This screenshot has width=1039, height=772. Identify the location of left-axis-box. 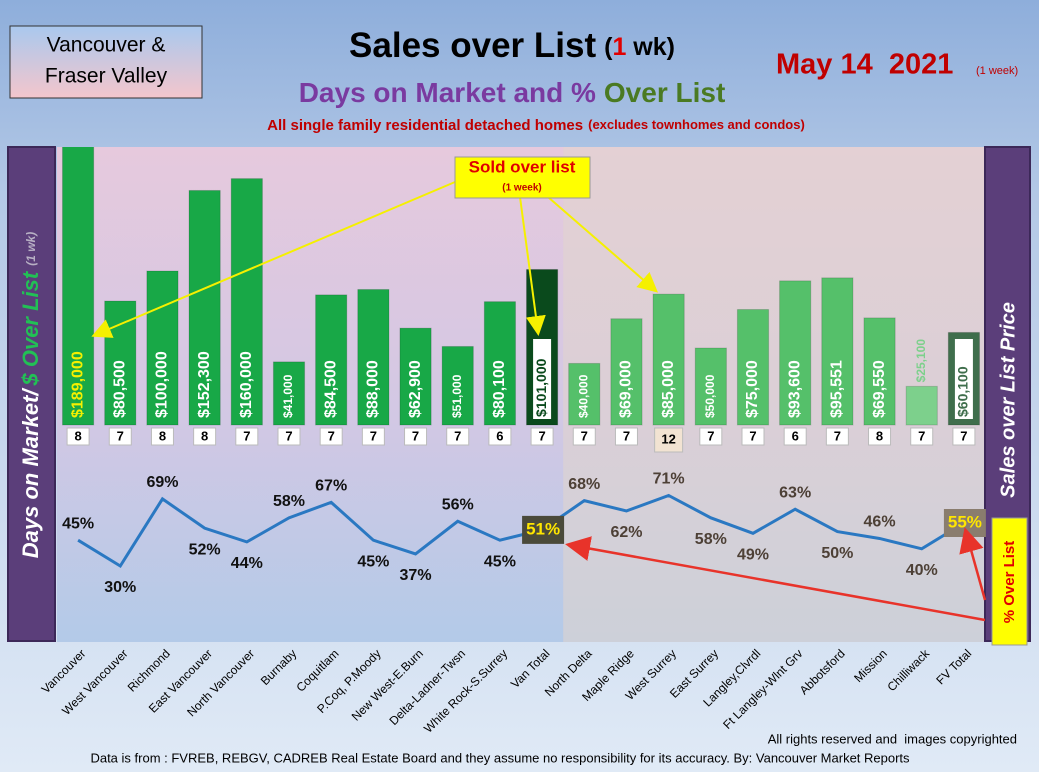
(31, 394).